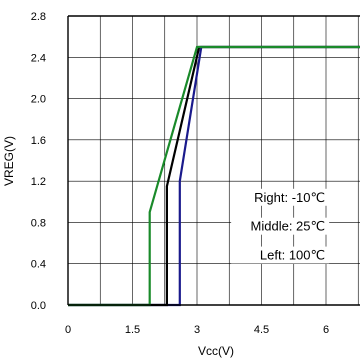  I want to click on y-axis-title: VREG(V), so click(9, 161).